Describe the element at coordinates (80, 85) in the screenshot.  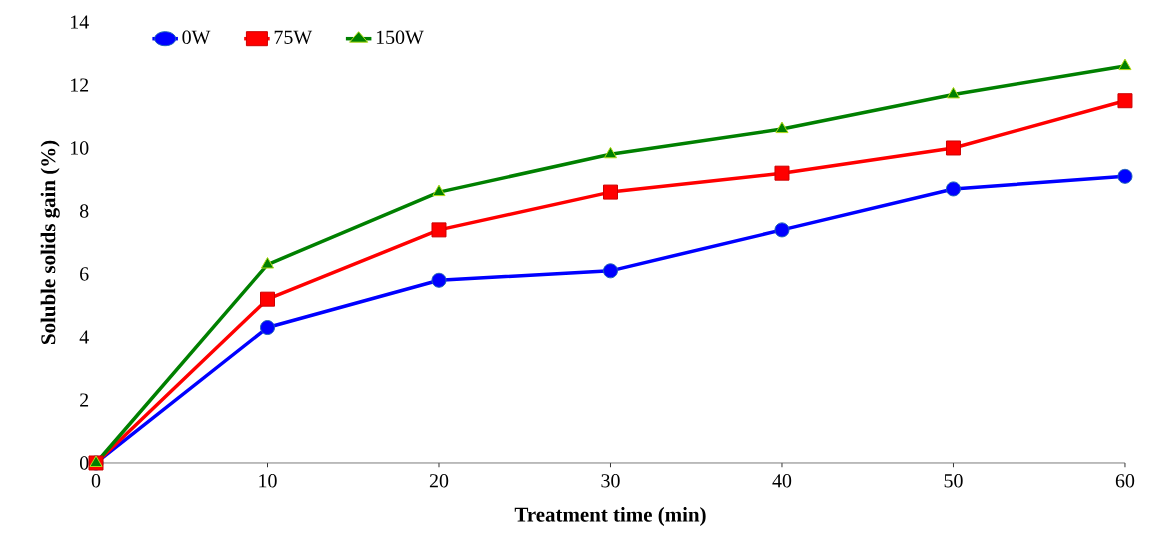
I see `y-tick-label: 12` at that location.